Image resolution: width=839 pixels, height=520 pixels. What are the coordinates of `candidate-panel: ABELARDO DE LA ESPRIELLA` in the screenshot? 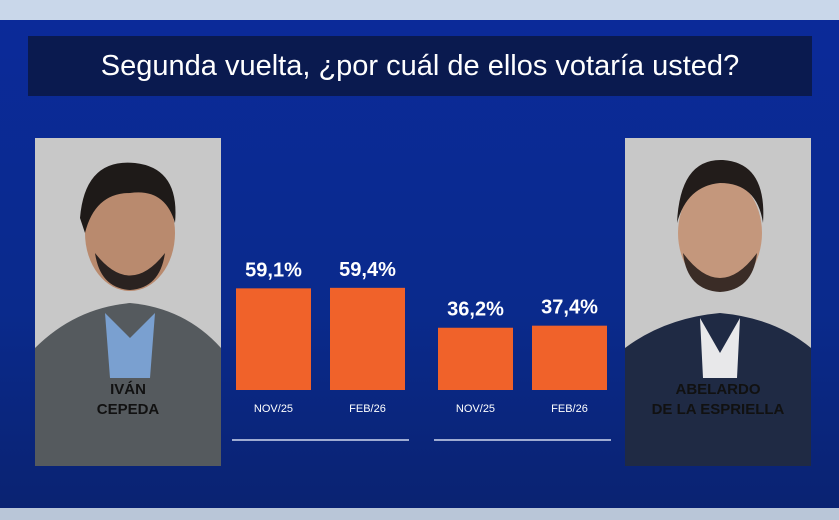 It's located at (718, 302).